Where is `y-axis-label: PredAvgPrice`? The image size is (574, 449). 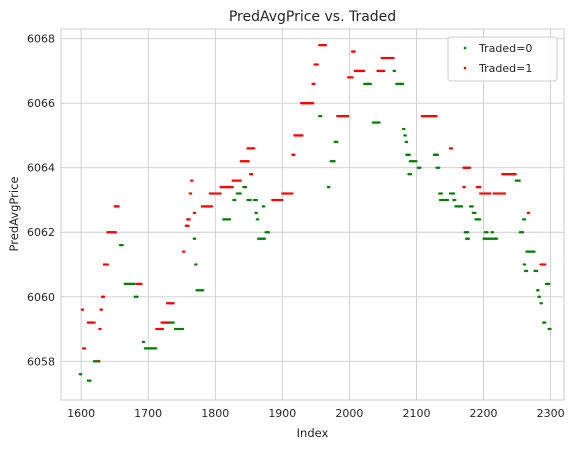
y-axis-label: PredAvgPrice is located at coordinates (14, 214).